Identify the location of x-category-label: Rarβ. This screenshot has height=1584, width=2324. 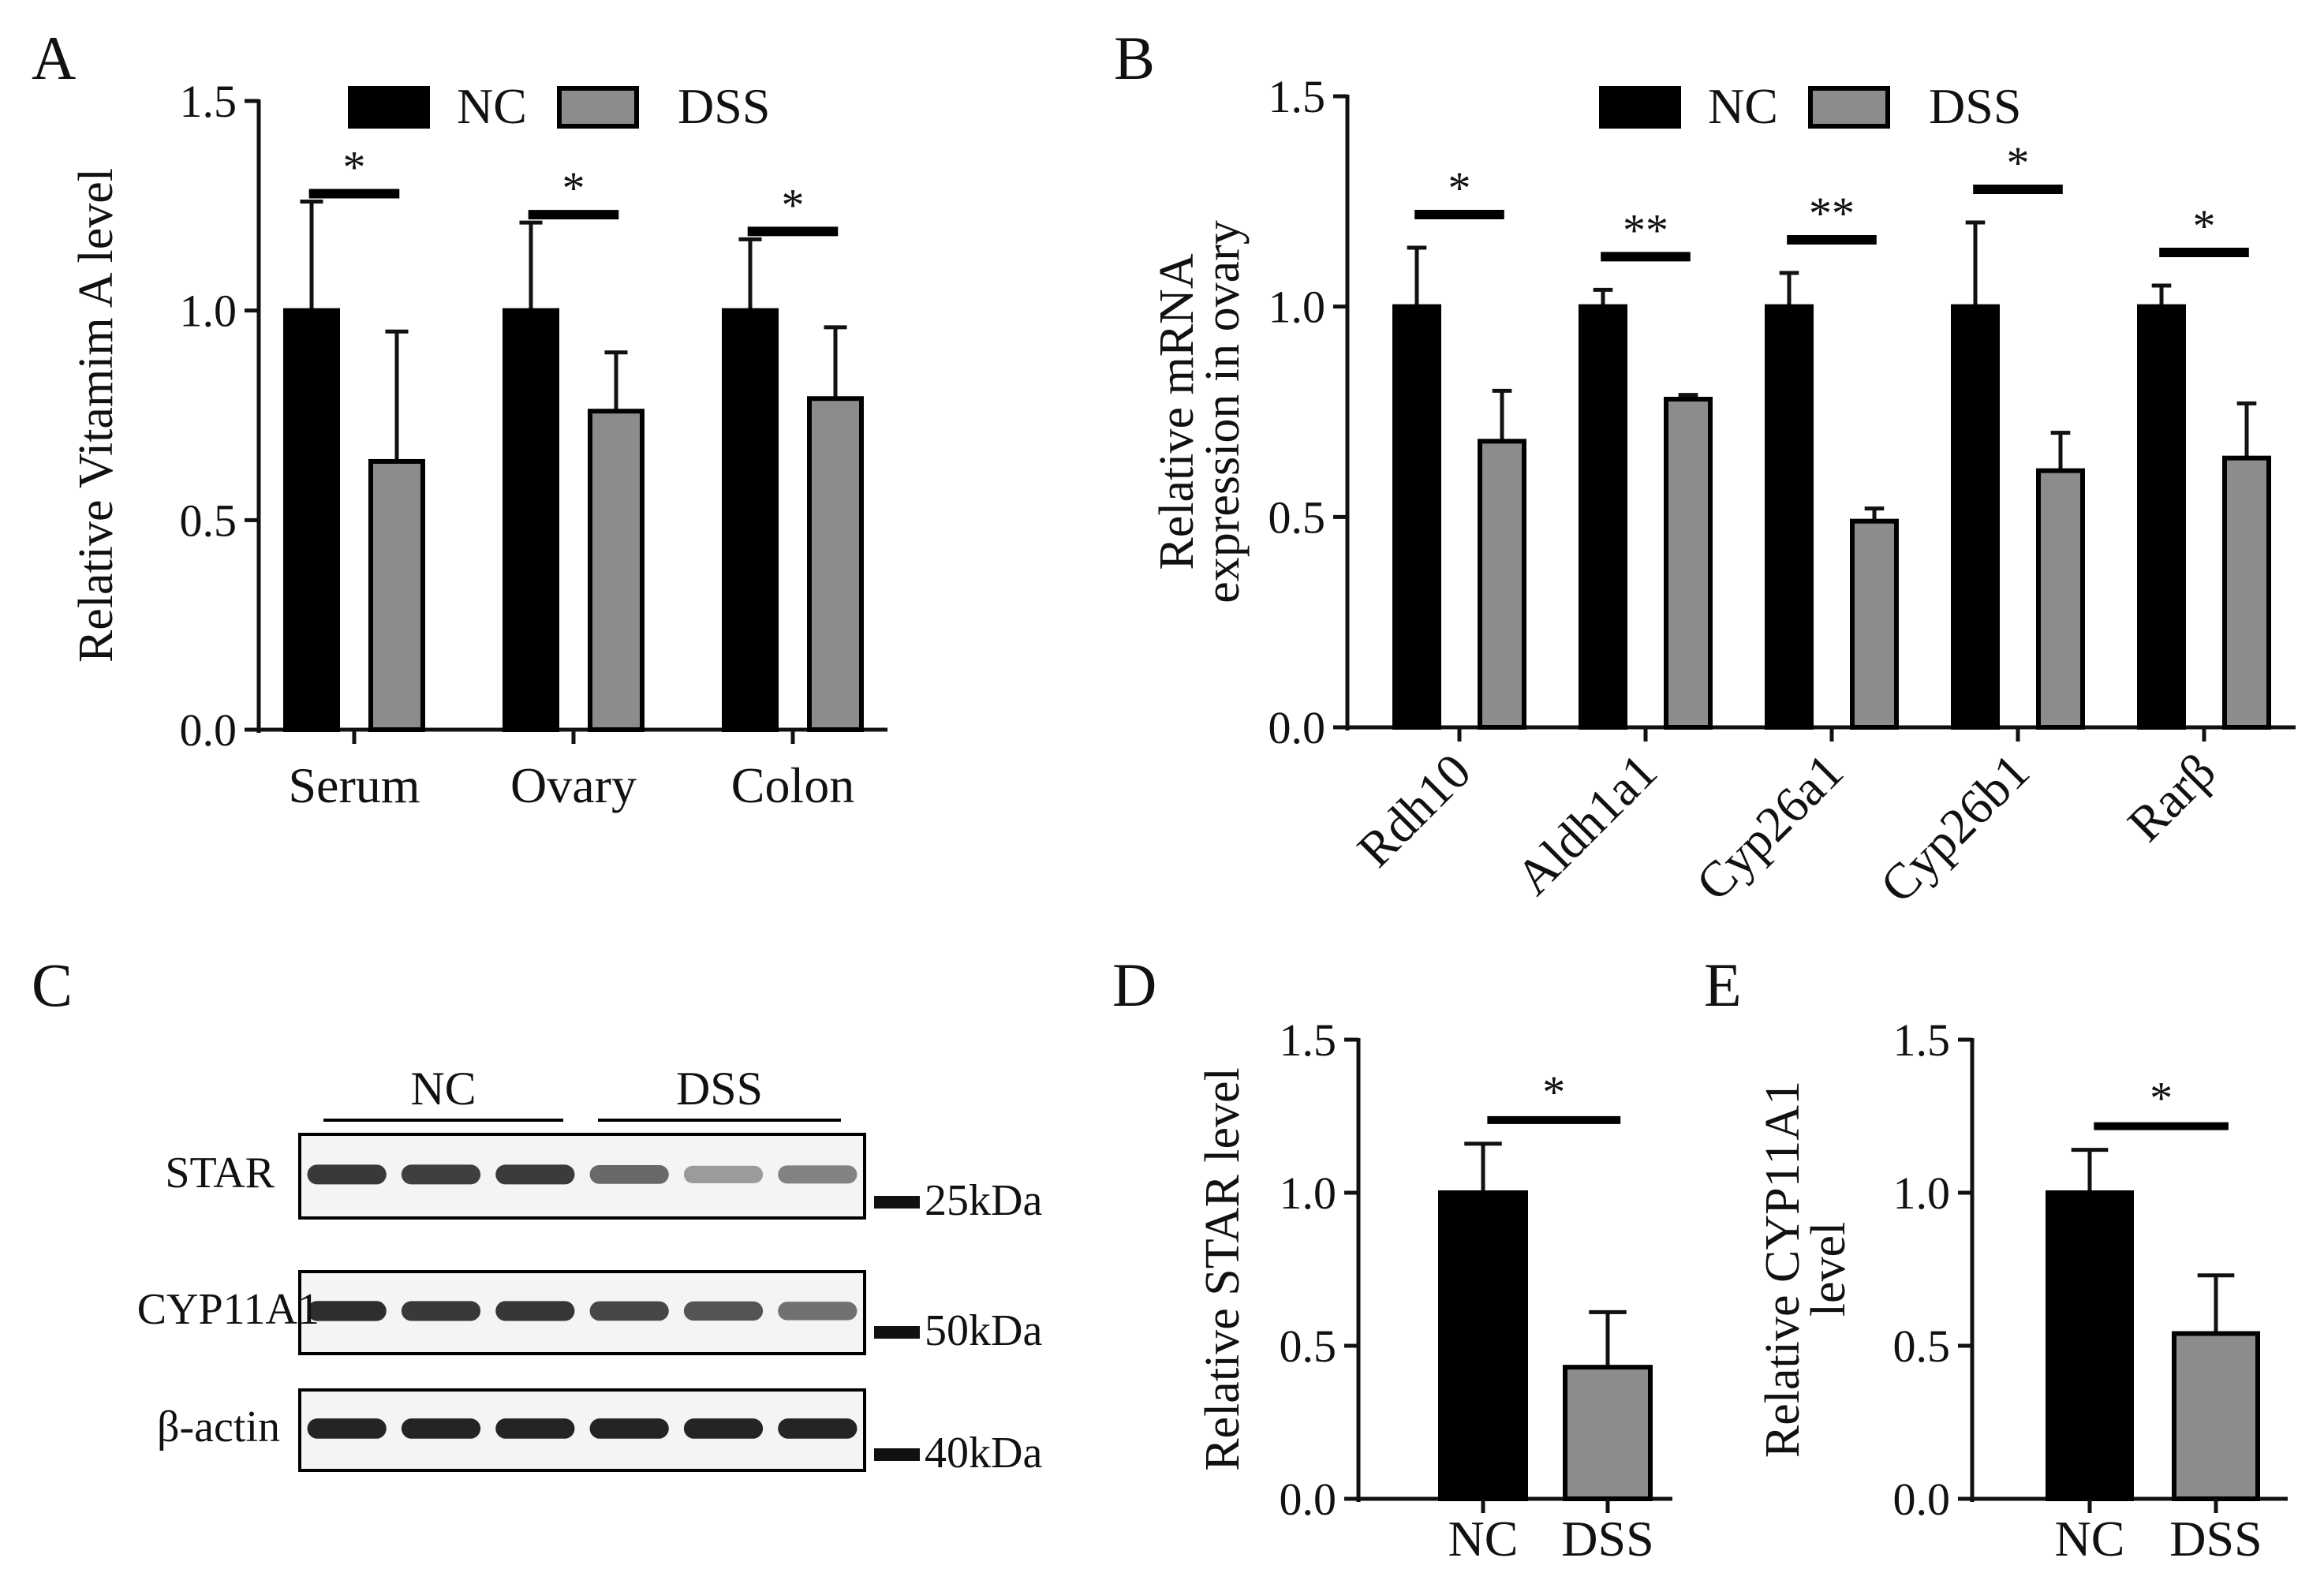
(2172, 798).